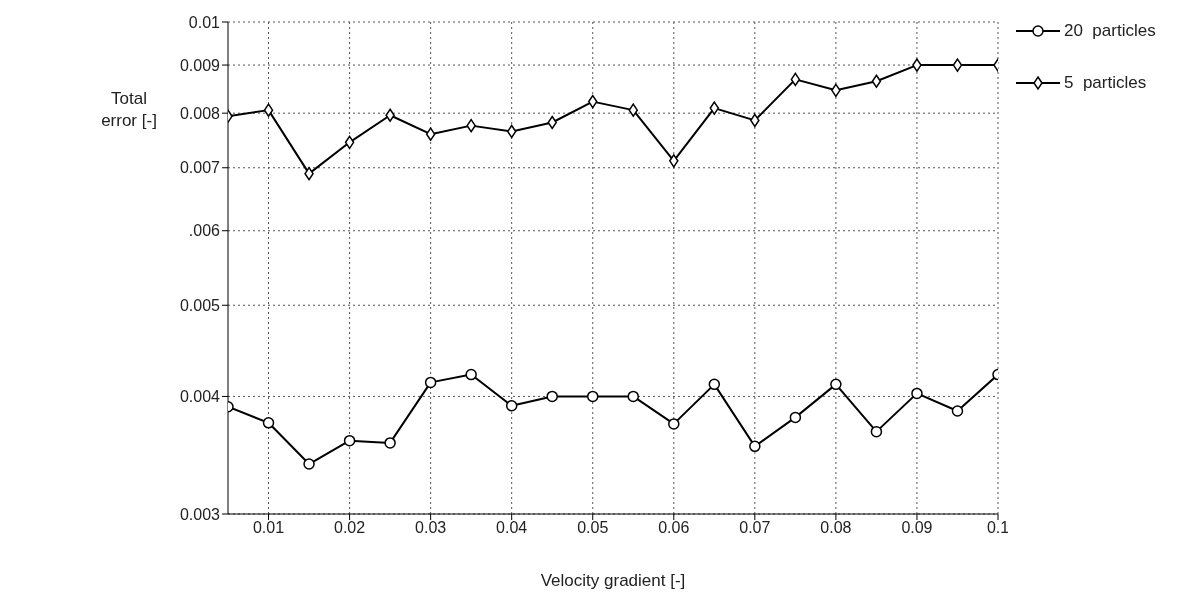 Image resolution: width=1202 pixels, height=602 pixels. I want to click on y-tick-label: 0.008, so click(200, 113).